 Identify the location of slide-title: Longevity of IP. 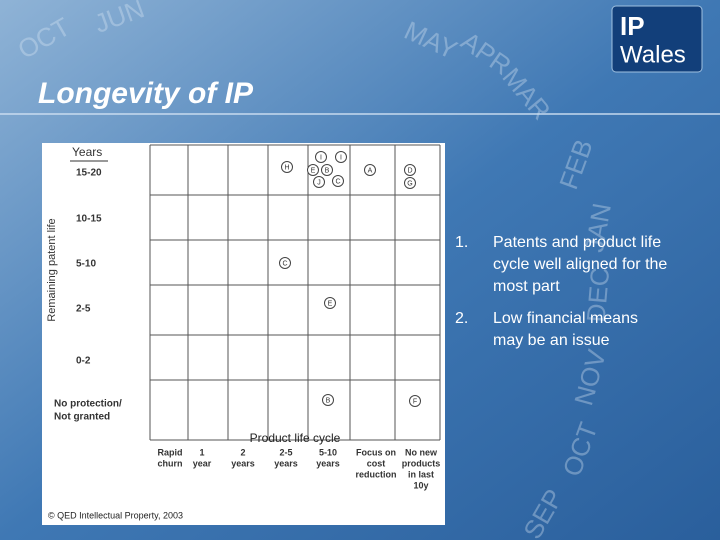
(146, 93).